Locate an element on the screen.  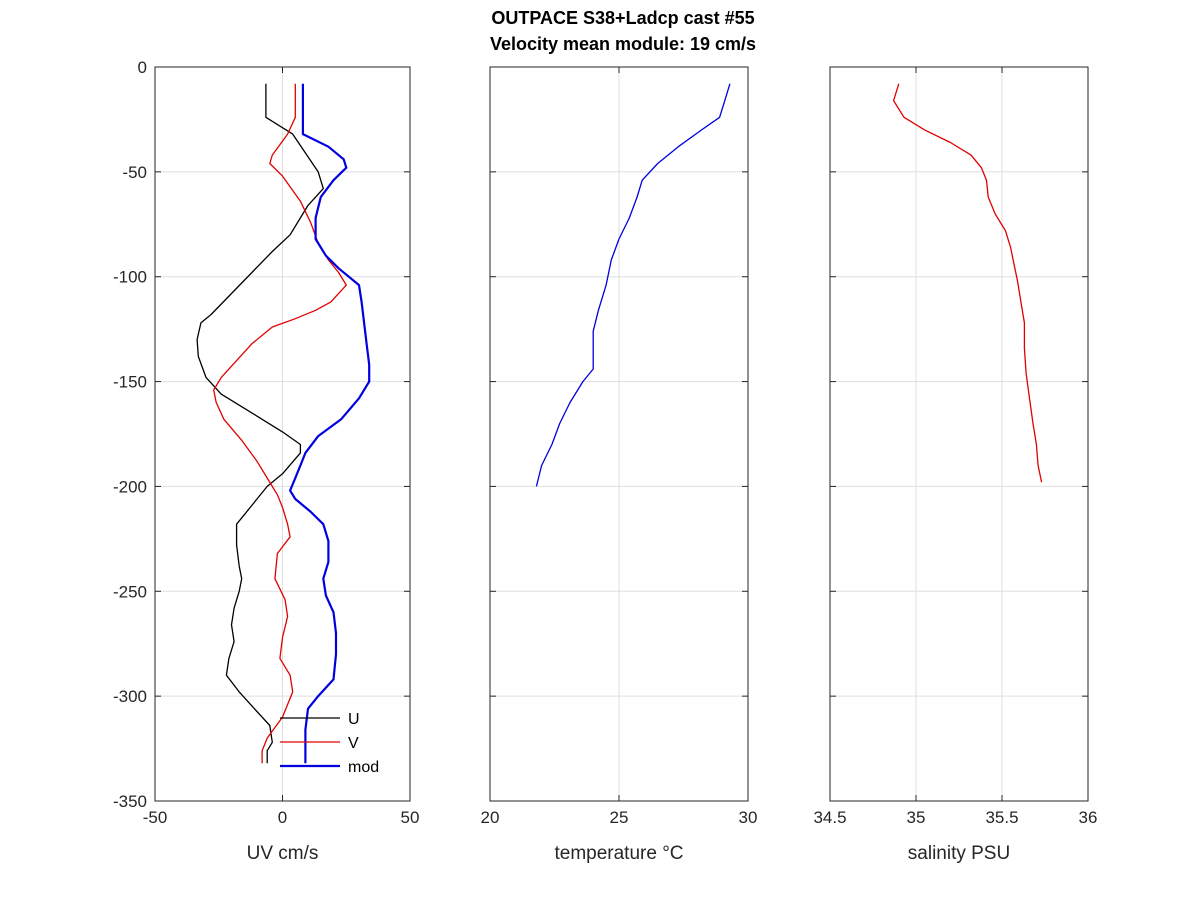
legend-label-mod: mod is located at coordinates (363, 767).